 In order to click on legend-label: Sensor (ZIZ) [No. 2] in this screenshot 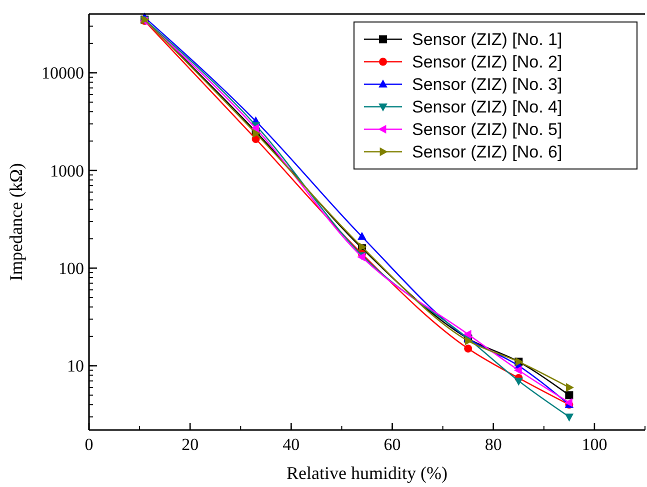, I will do `click(487, 62)`.